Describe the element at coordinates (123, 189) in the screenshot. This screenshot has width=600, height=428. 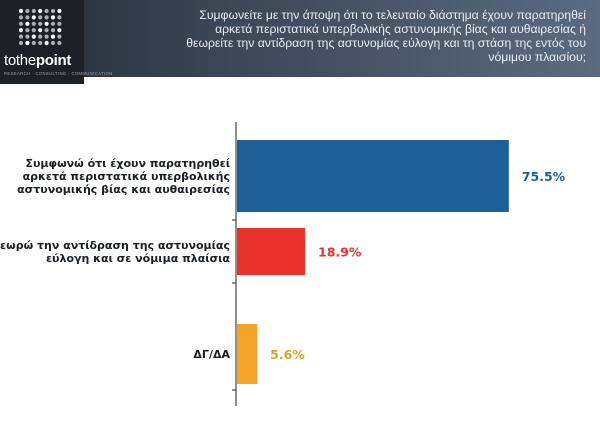
I see `category-label-line: αστυνομικής βίας και αυθαιρεσίας` at that location.